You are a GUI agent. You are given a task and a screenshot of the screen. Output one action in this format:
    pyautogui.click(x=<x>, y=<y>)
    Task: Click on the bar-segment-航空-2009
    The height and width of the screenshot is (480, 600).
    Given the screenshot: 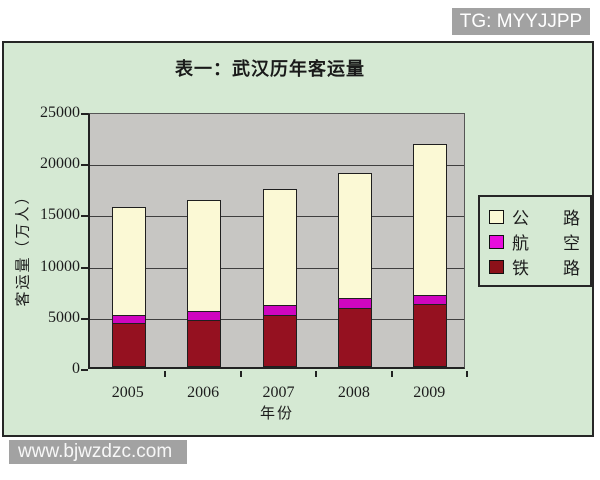 What is the action you would take?
    pyautogui.click(x=430, y=299)
    